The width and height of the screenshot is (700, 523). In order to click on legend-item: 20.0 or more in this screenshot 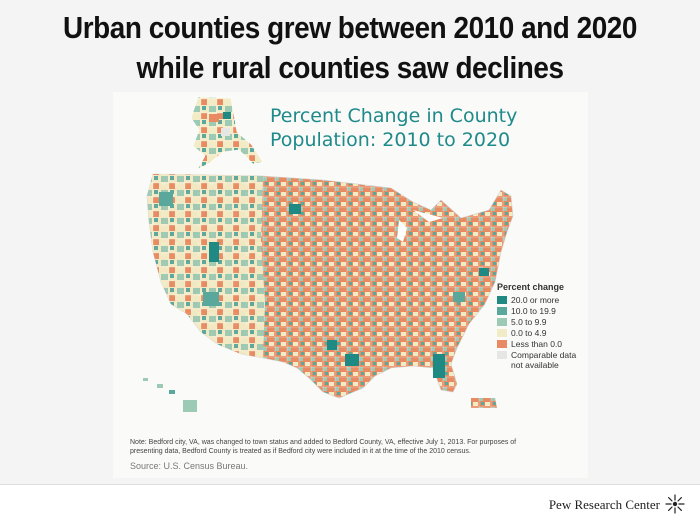, I will do `click(536, 300)`.